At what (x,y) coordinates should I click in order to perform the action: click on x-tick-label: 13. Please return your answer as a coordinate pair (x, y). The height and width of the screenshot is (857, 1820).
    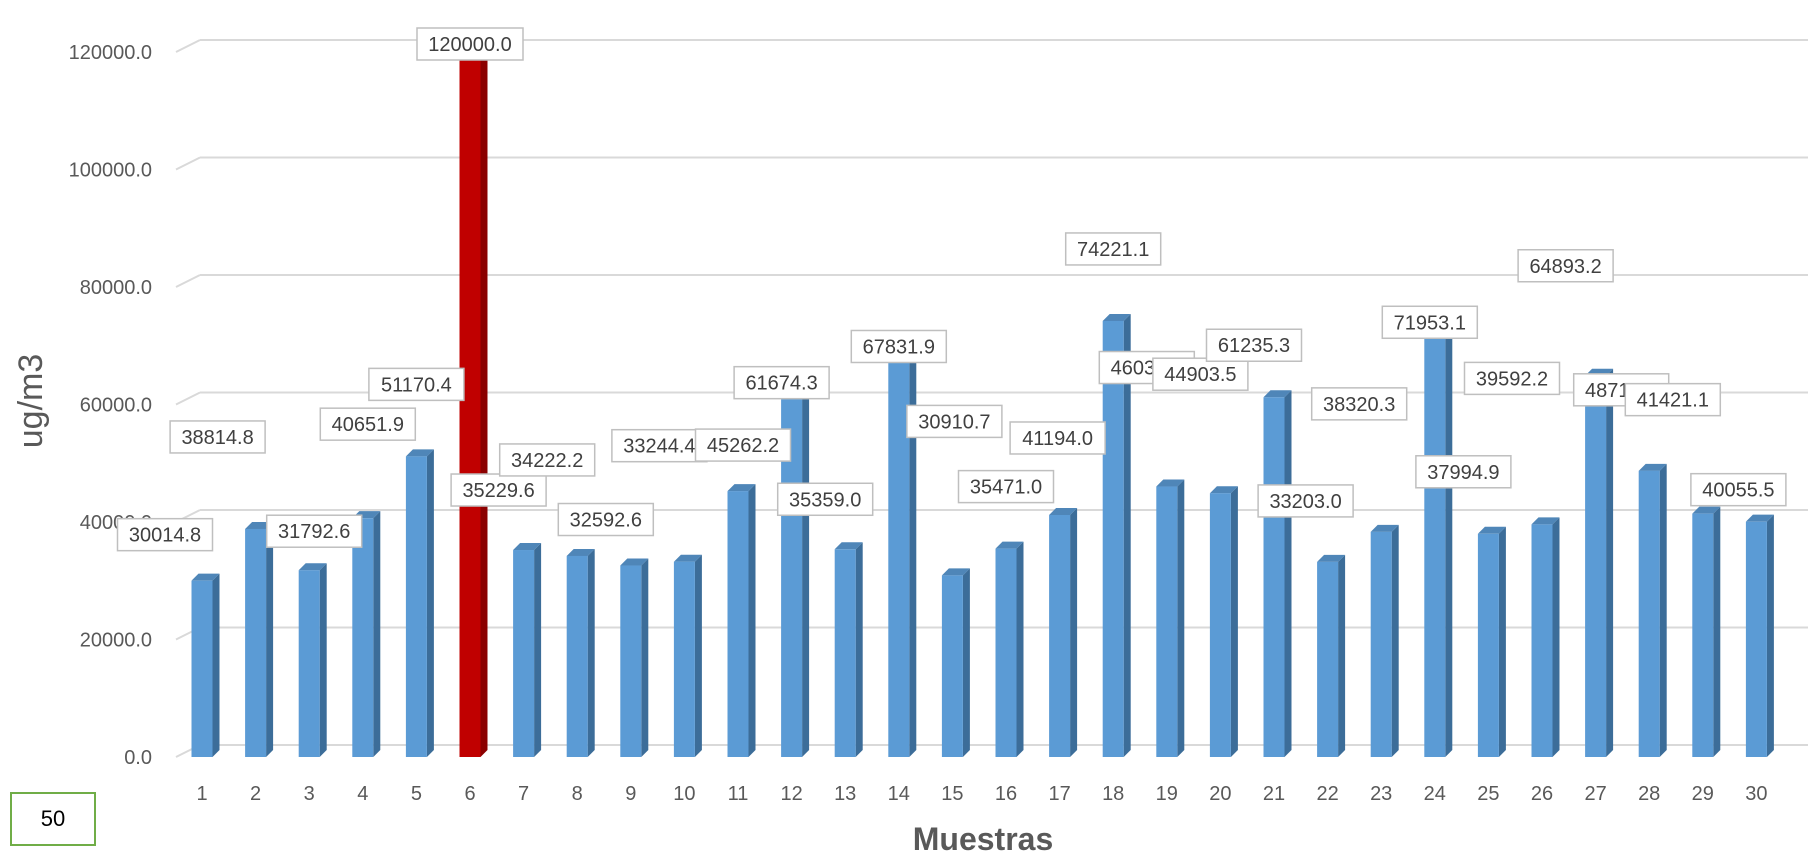
    Looking at the image, I should click on (845, 794).